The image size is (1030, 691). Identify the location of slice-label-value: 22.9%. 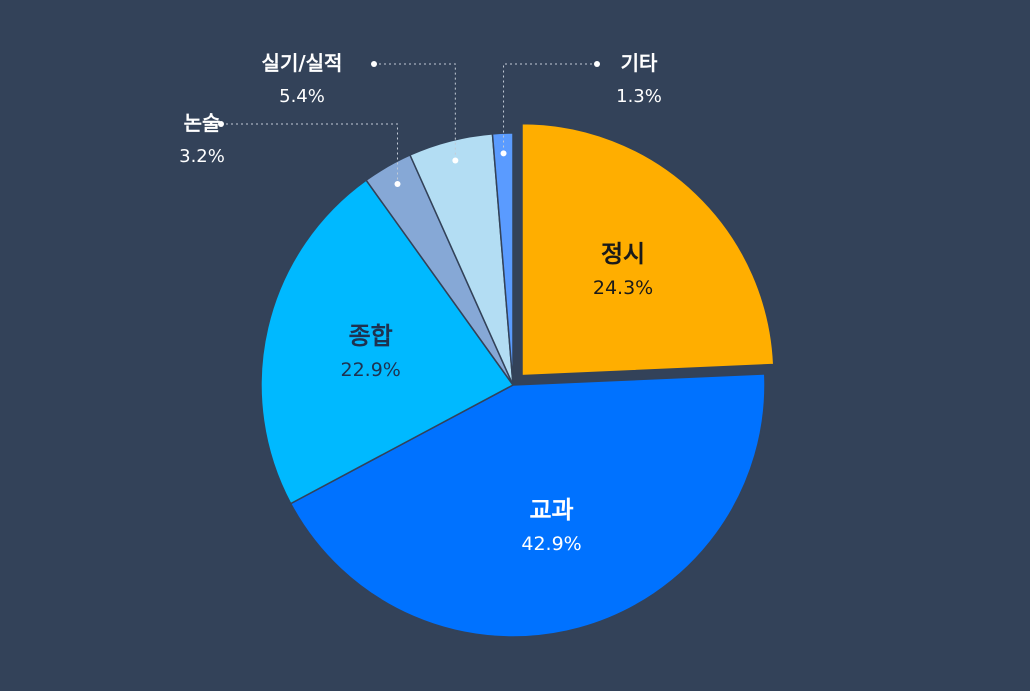
(370, 370).